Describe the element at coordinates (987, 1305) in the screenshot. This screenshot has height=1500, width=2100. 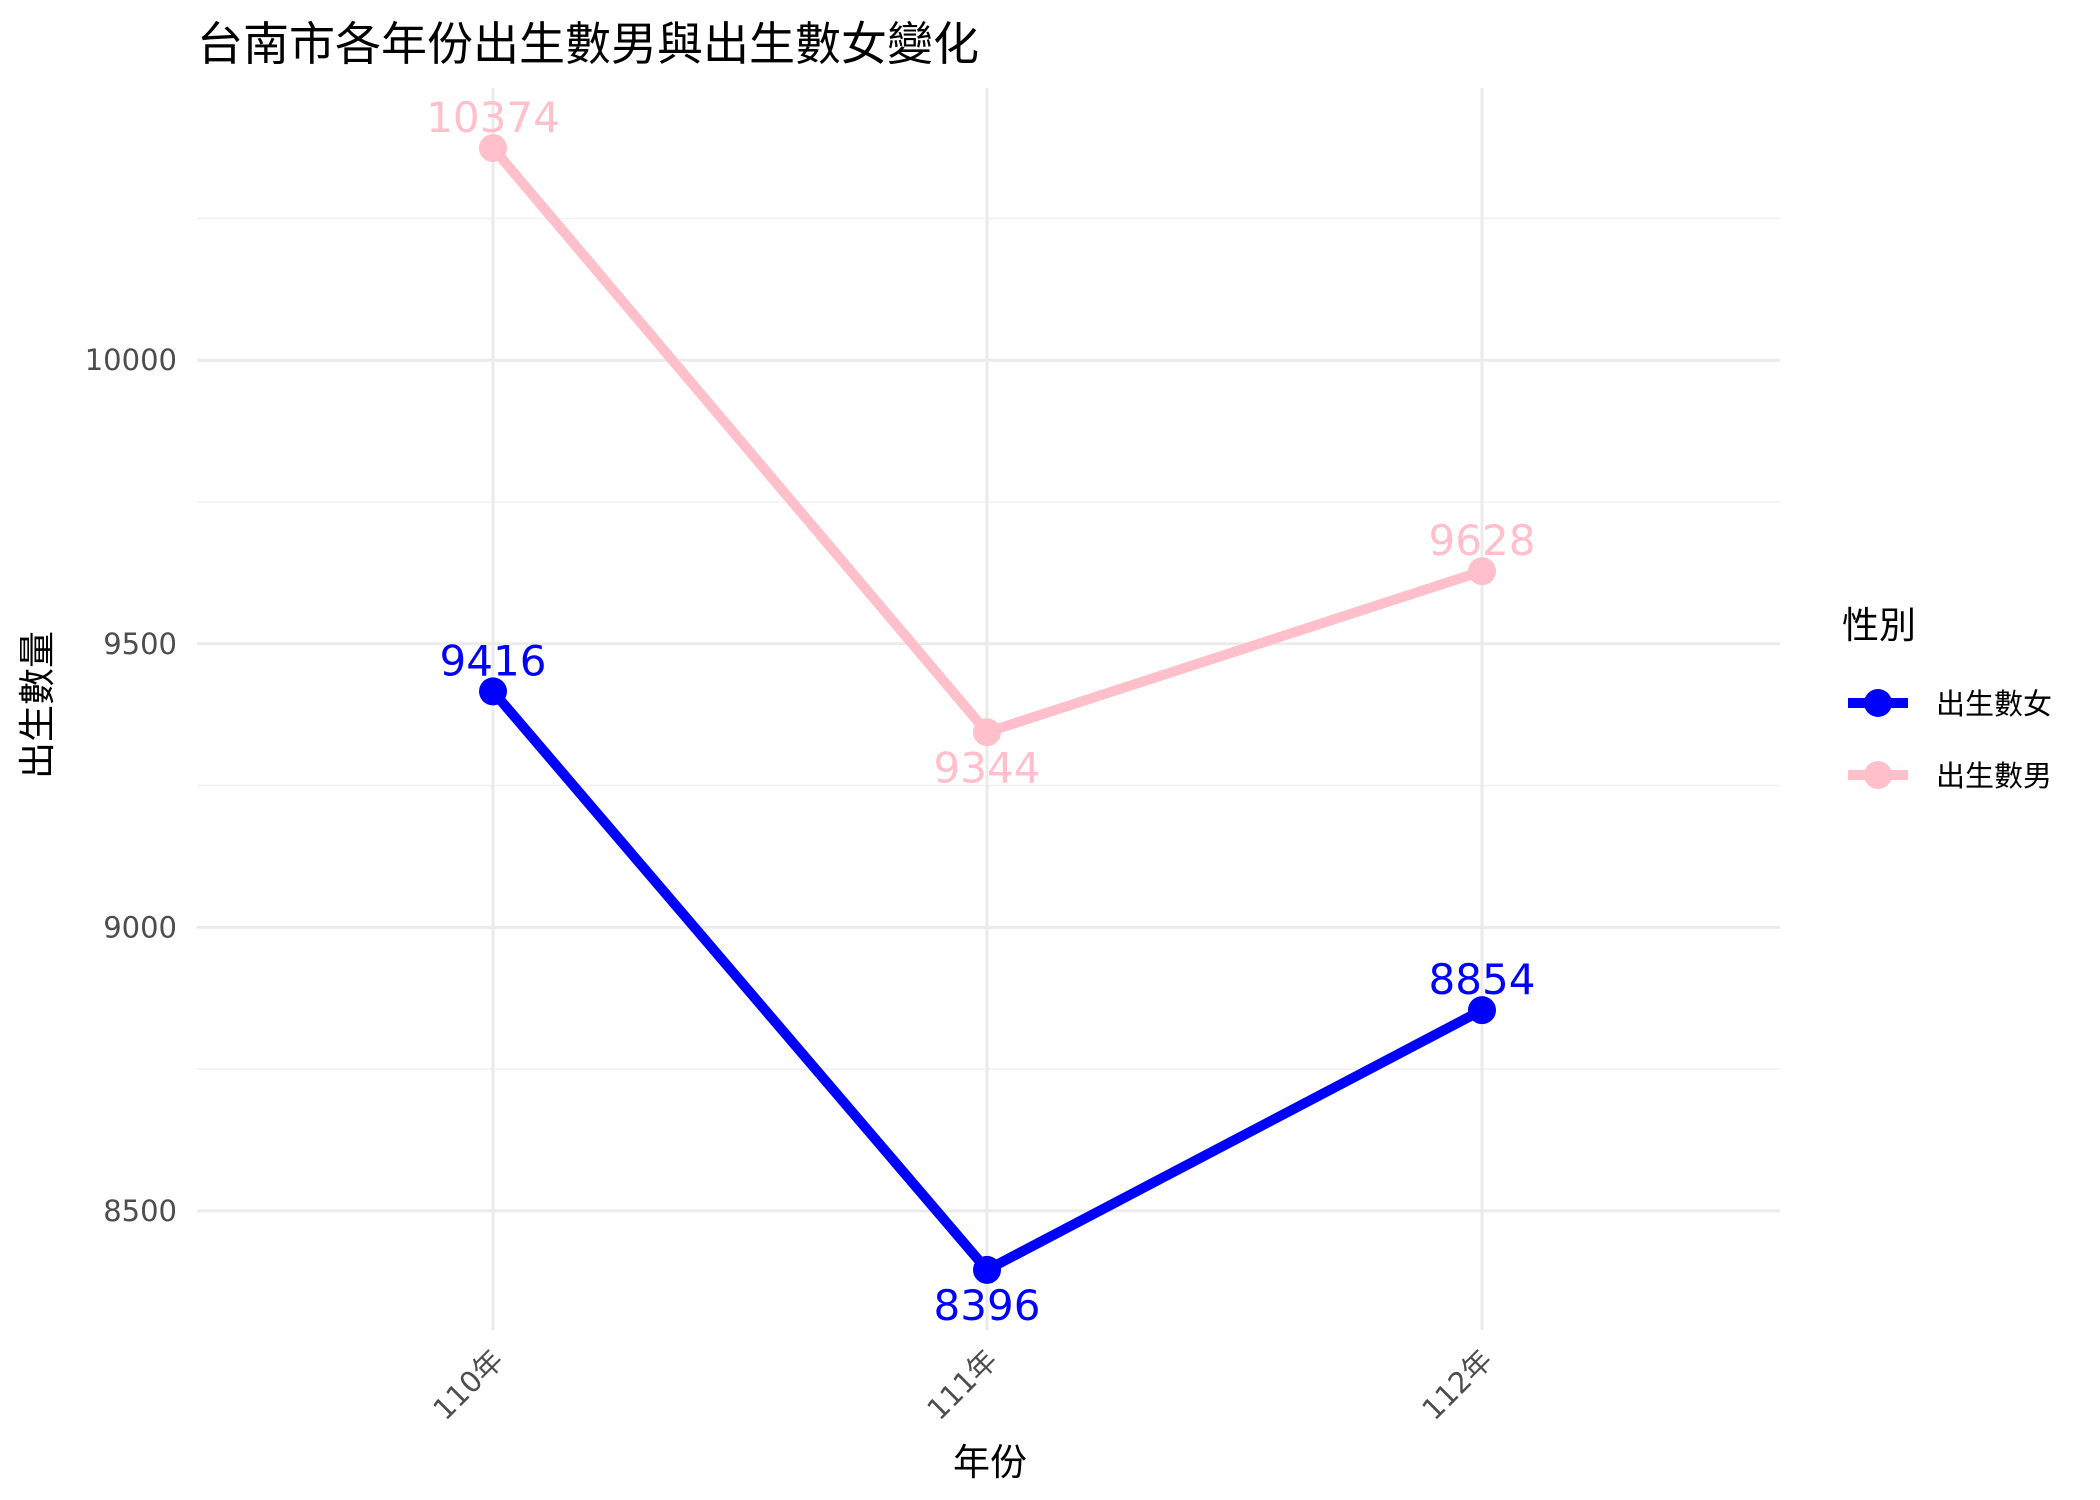
I see `data-label: 8396` at that location.